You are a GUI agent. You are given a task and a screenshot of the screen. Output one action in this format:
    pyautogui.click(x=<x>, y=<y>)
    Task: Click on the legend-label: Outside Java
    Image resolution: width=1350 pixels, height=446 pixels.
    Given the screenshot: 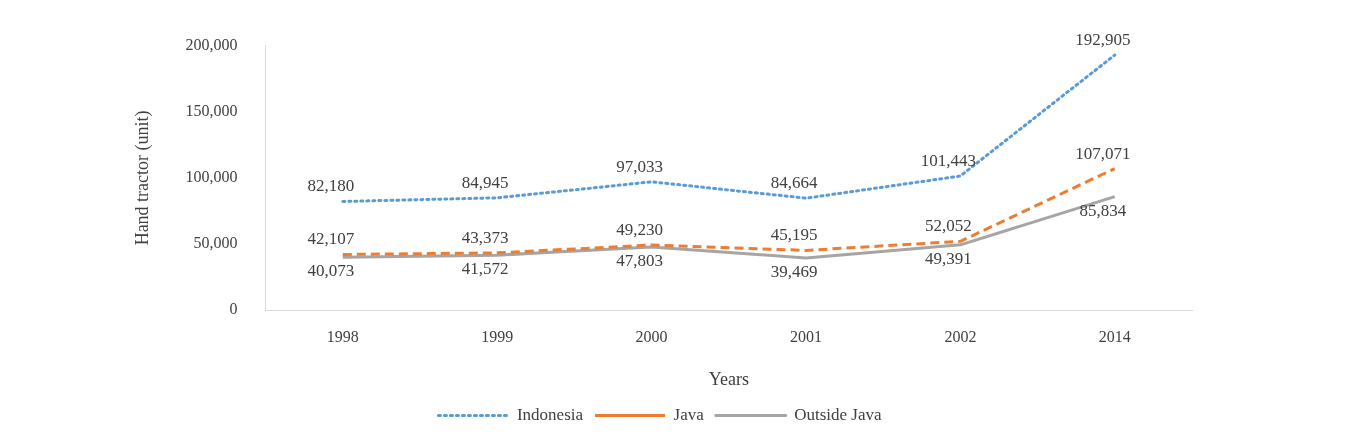 What is the action you would take?
    pyautogui.click(x=838, y=414)
    